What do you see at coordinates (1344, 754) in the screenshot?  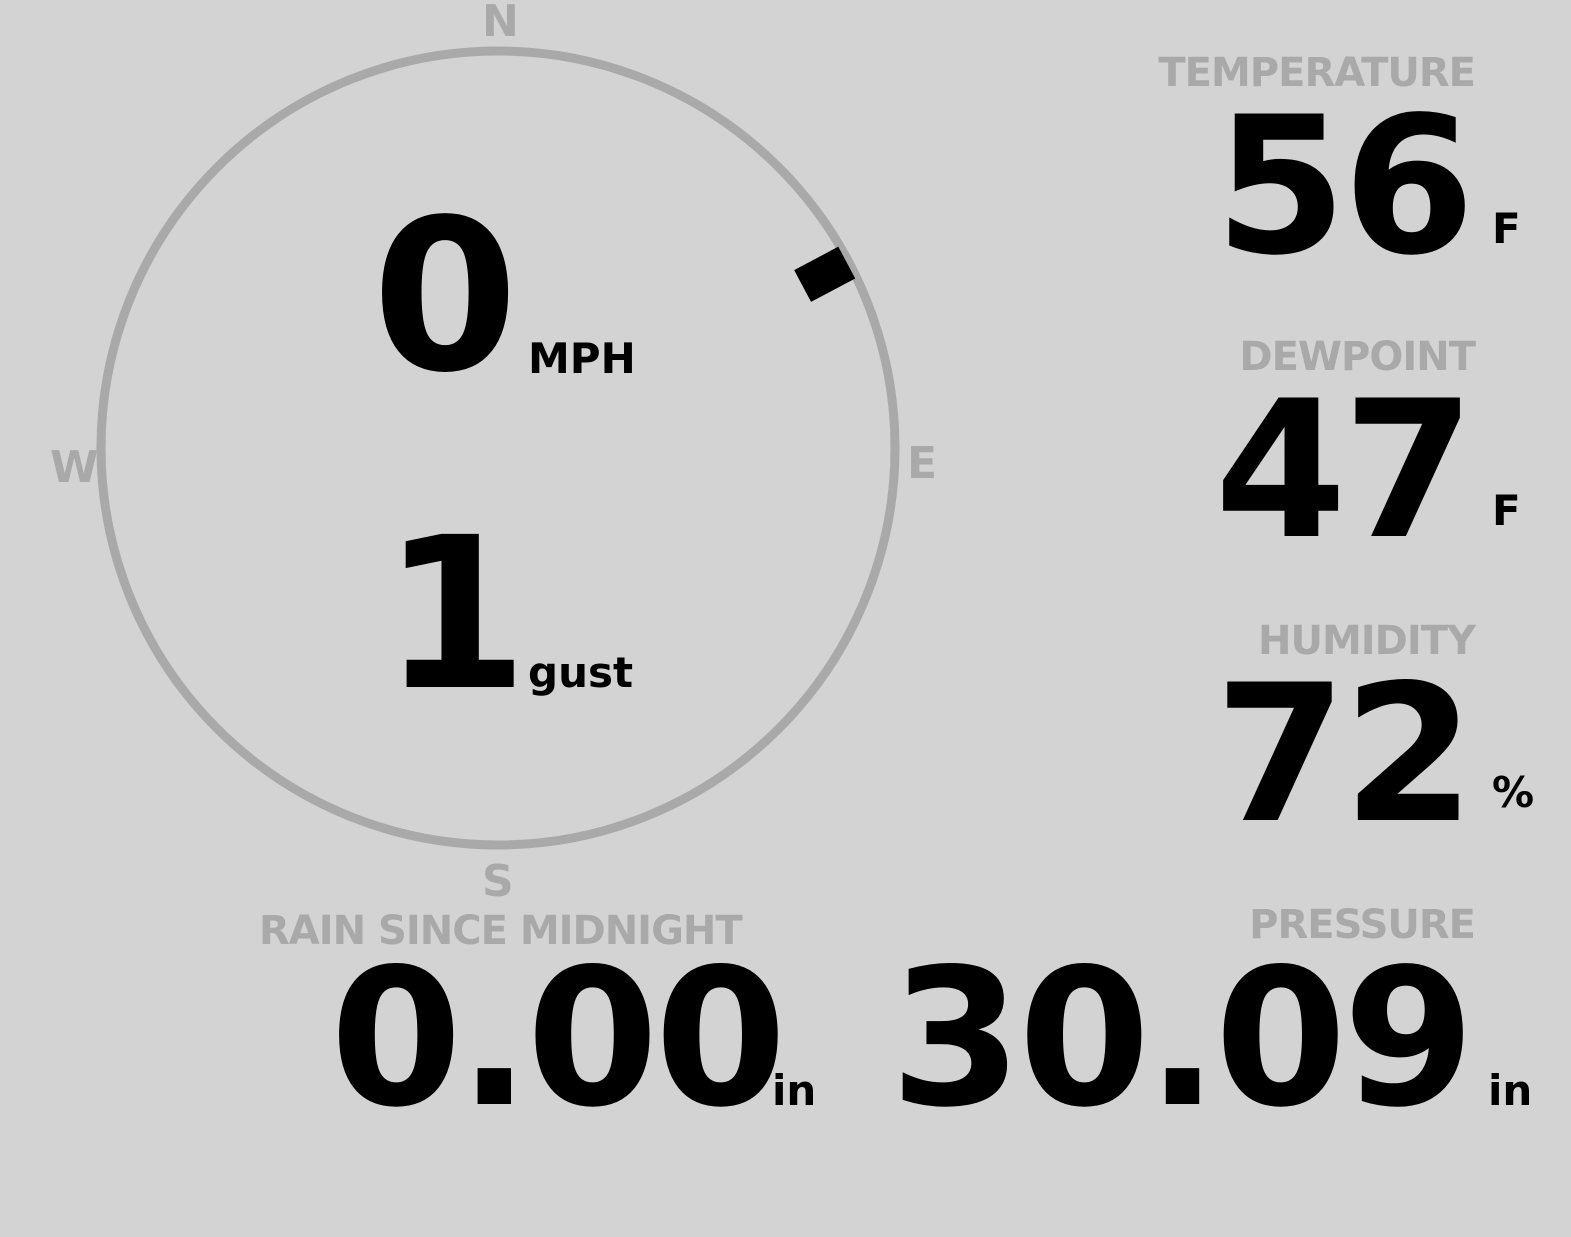 I see `humidity-value: 72` at bounding box center [1344, 754].